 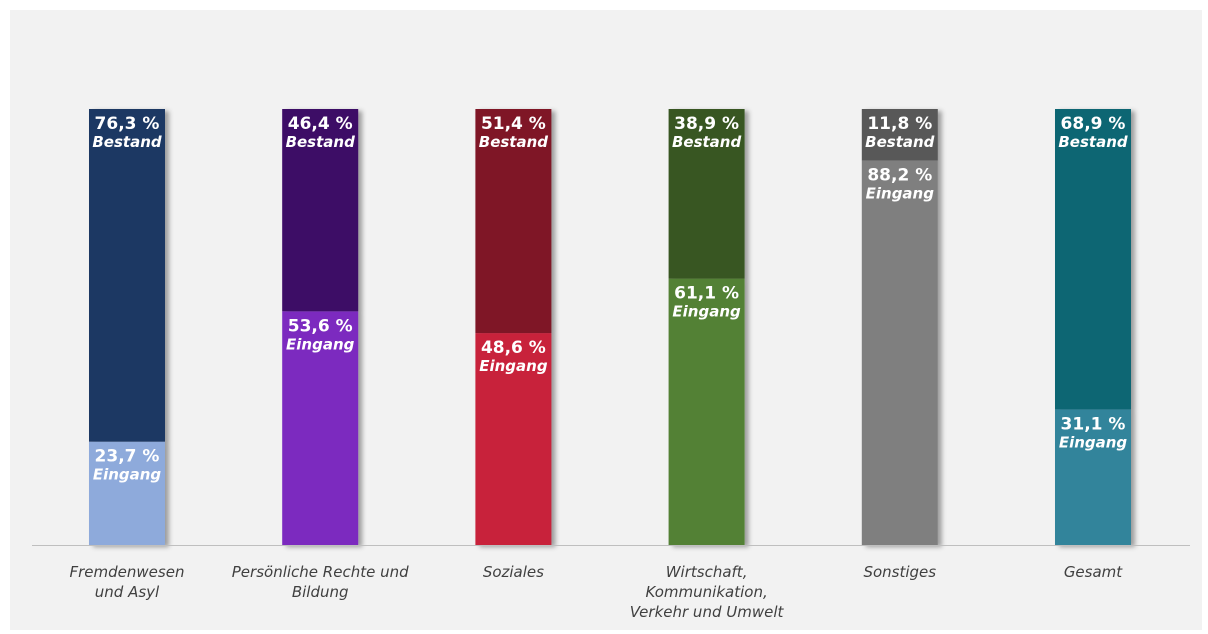 What do you see at coordinates (706, 592) in the screenshot?
I see `x-tick-label: Kommunikation,` at bounding box center [706, 592].